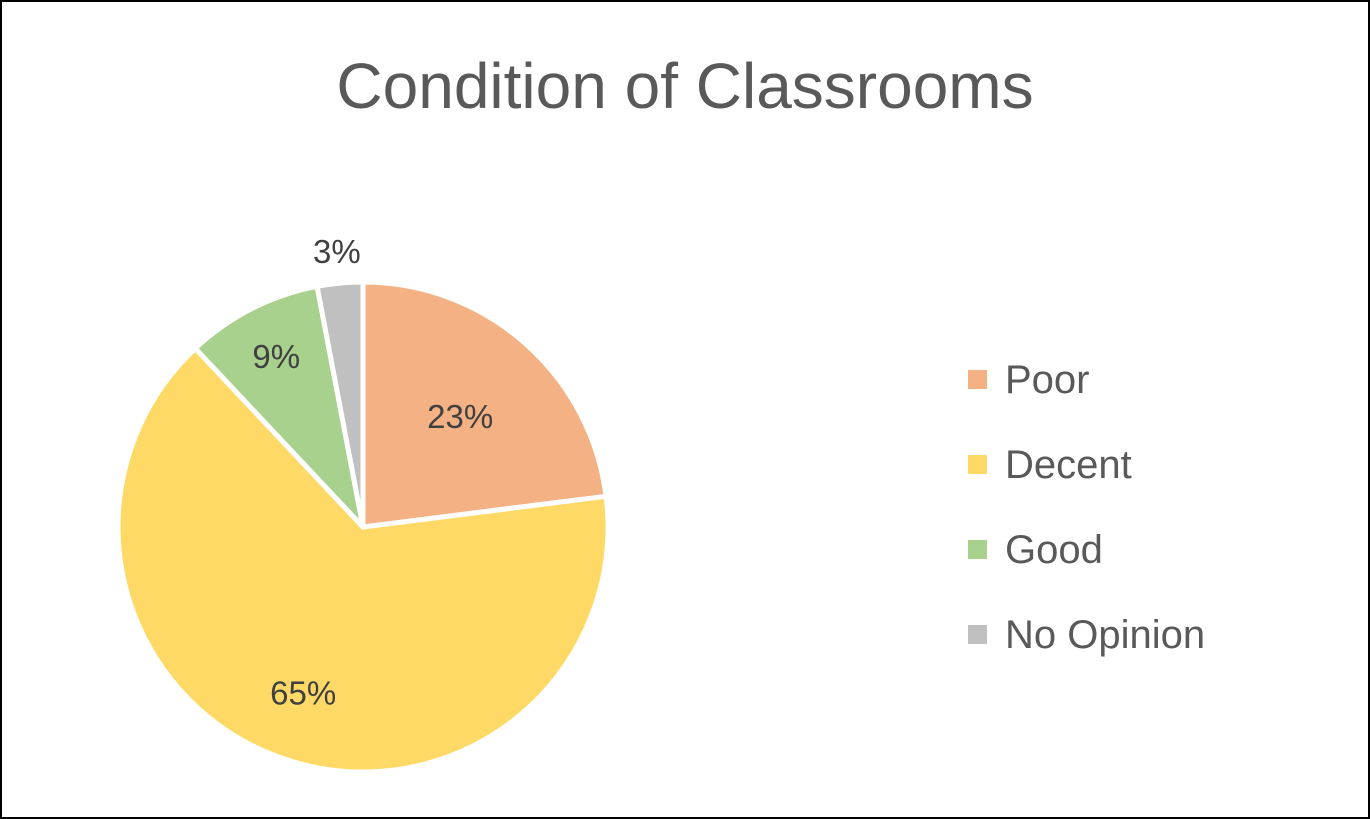 The image size is (1370, 819). Describe the element at coordinates (337, 251) in the screenshot. I see `data-label-no-opinion: 3%` at that location.